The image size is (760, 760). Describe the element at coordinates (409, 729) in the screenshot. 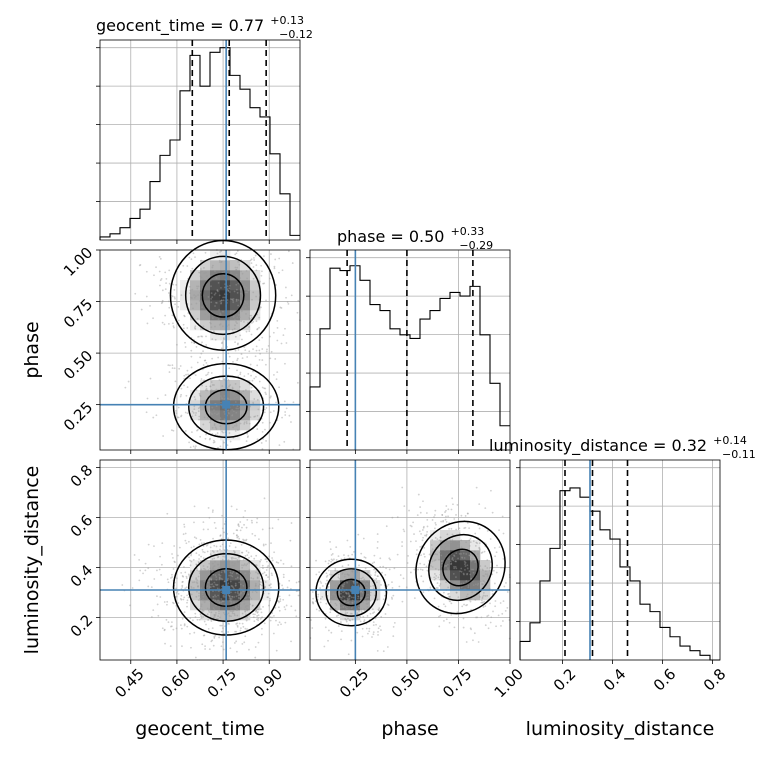

I see `xlabel-phase: phase` at that location.